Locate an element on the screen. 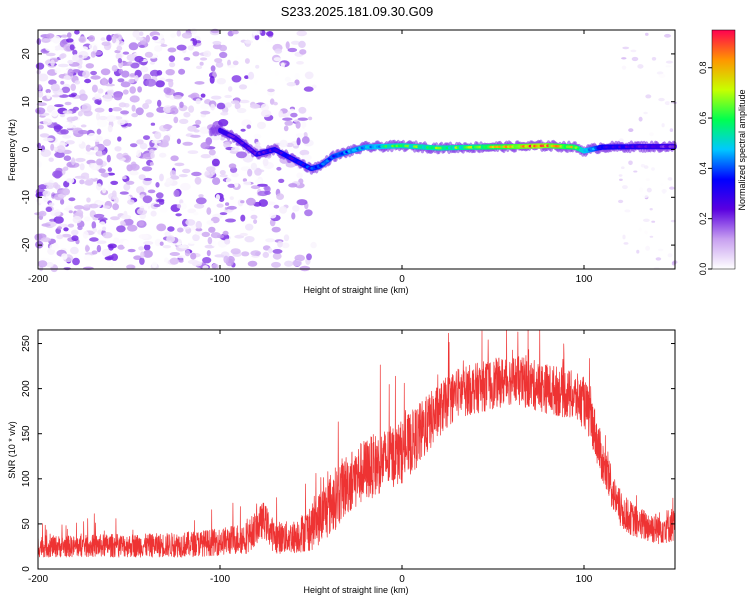 This screenshot has width=750, height=600. figure-title: S233.2025.181.09.30.G09 is located at coordinates (357, 11).